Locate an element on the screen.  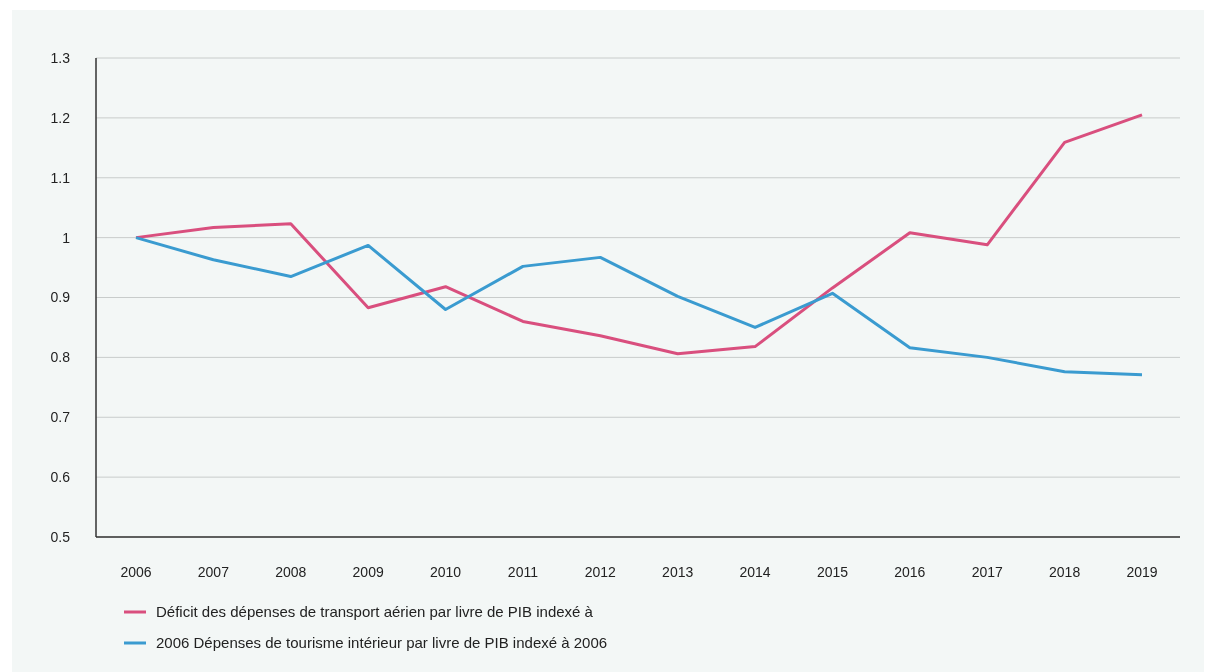
y-tick-label: 0.9 is located at coordinates (60, 297).